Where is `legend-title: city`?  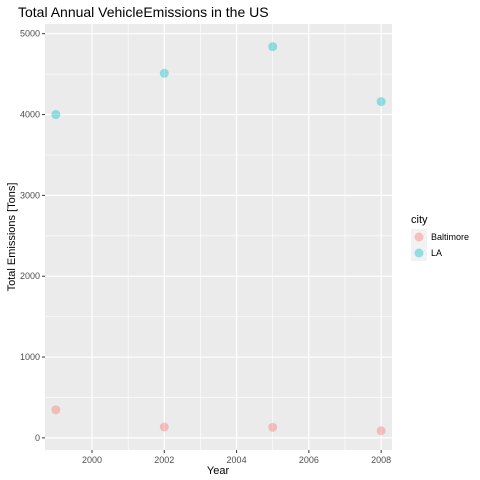
legend-title: city is located at coordinates (419, 220).